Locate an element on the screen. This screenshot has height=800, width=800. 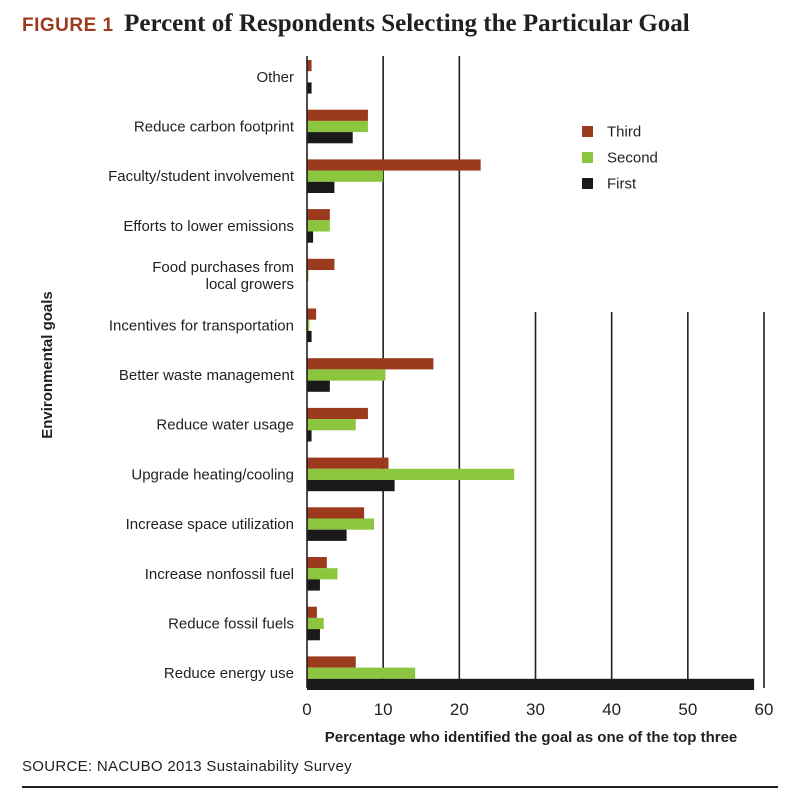
x-tick-label-0: 0 is located at coordinates (306, 709).